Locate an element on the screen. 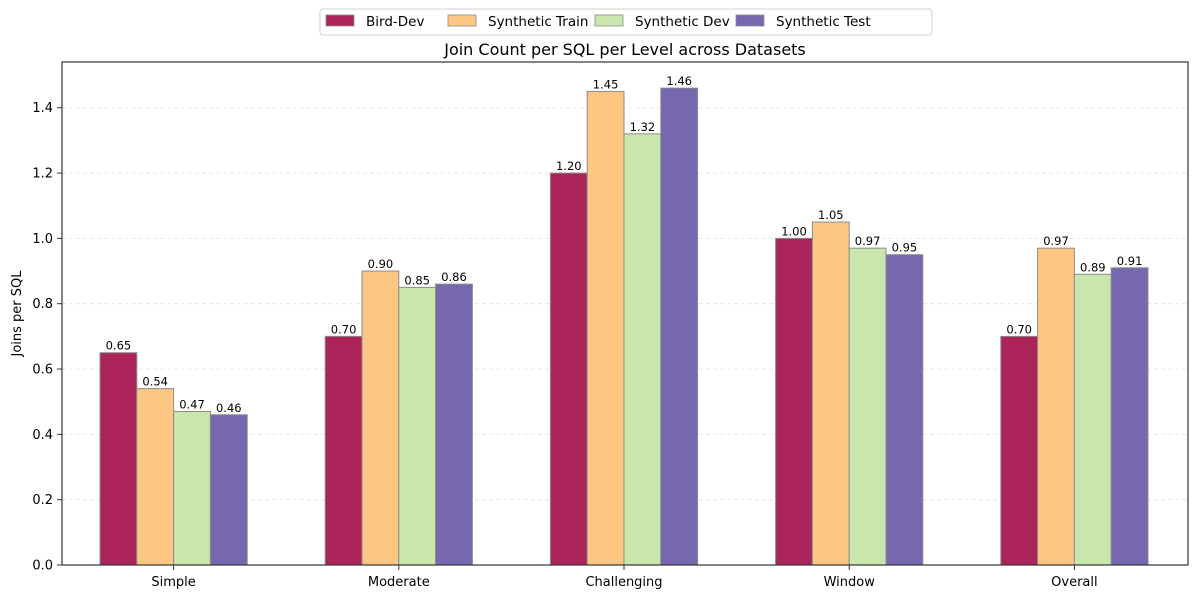 The image size is (1200, 599). x-axis: Simple Moderate Challenging Window Overall is located at coordinates (624, 577).